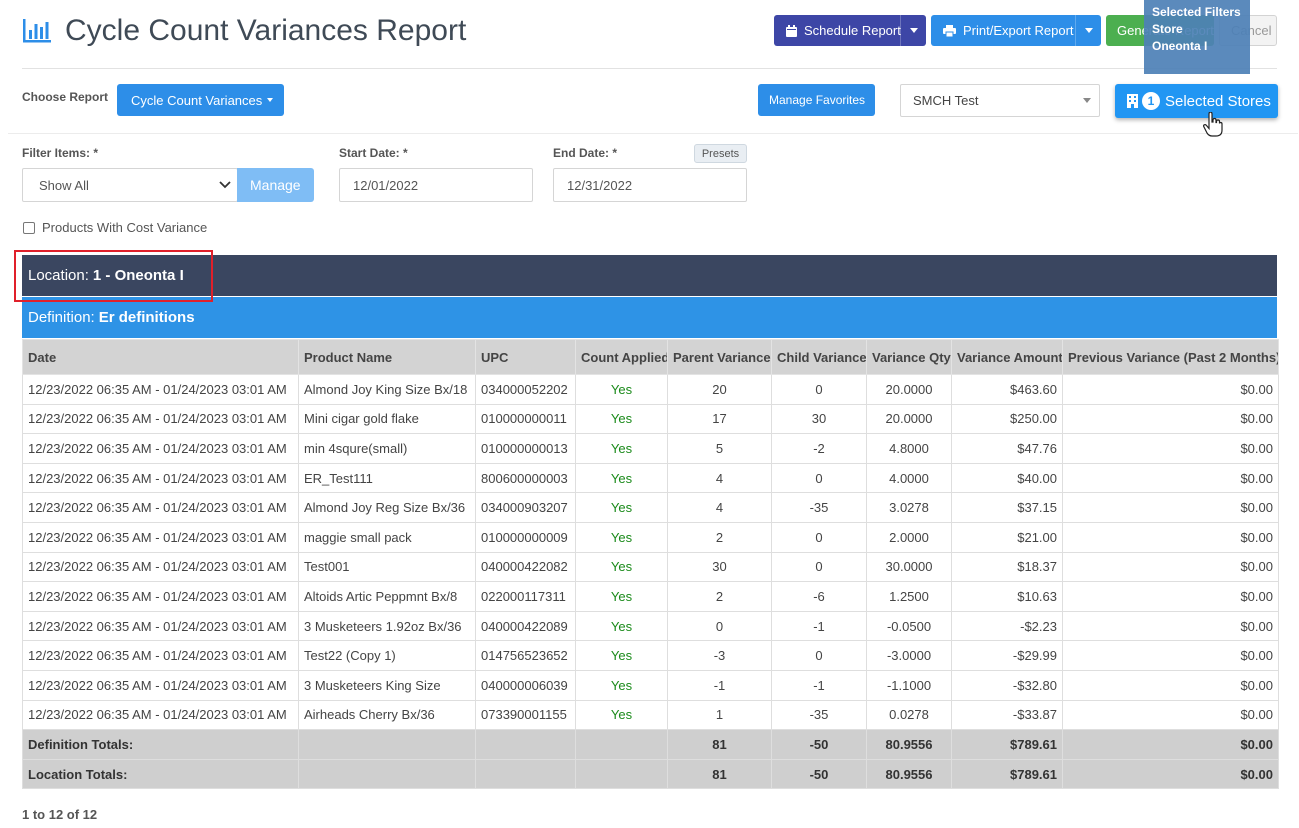 The height and width of the screenshot is (828, 1299). I want to click on column-header: Child Variance, so click(819, 357).